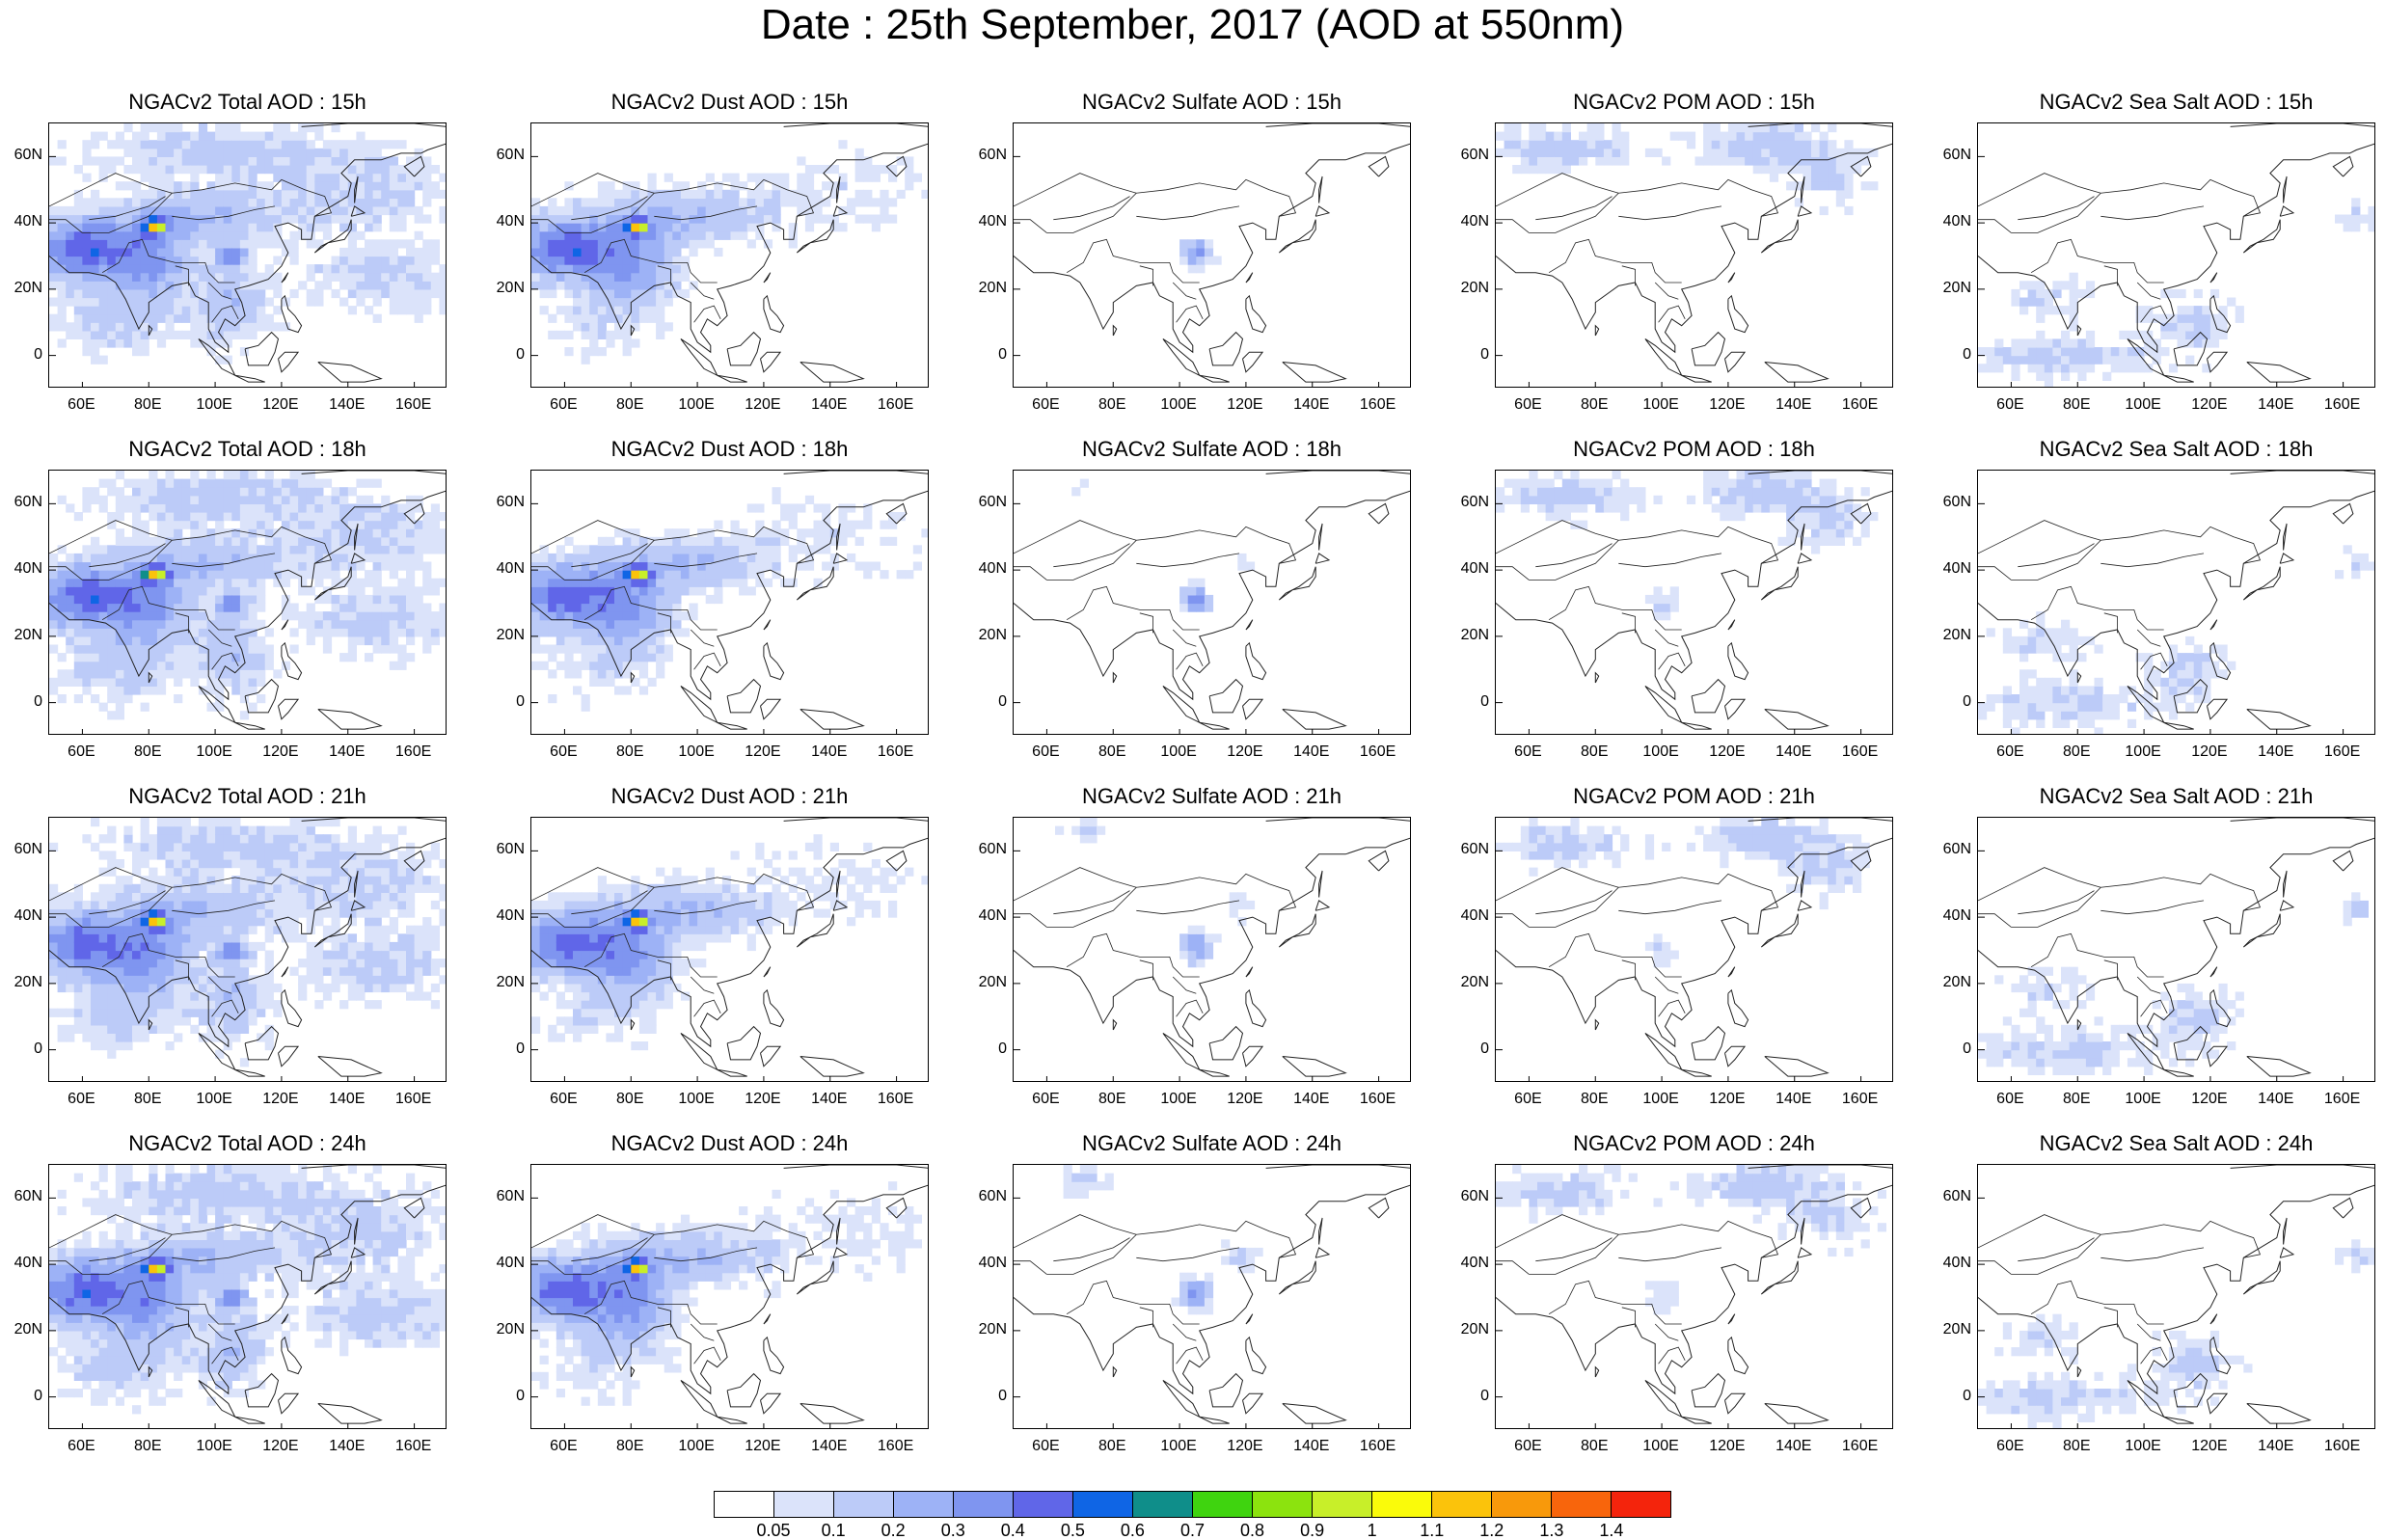 This screenshot has width=2385, height=1540. What do you see at coordinates (505, 702) in the screenshot?
I see `y-tick-label: 0` at bounding box center [505, 702].